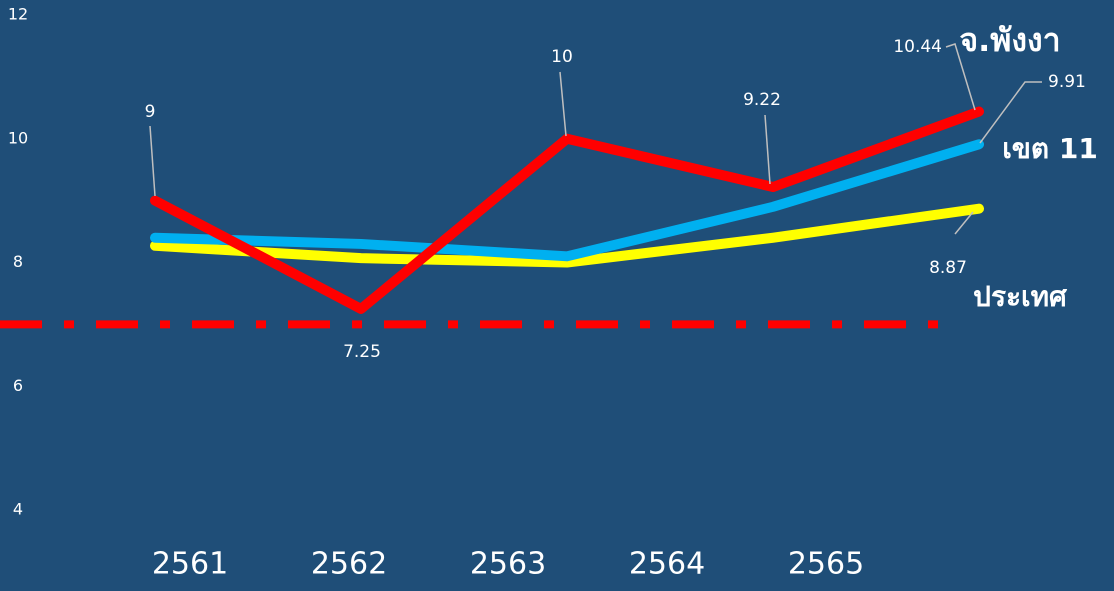  I want to click on data-label: 10.44, so click(917, 47).